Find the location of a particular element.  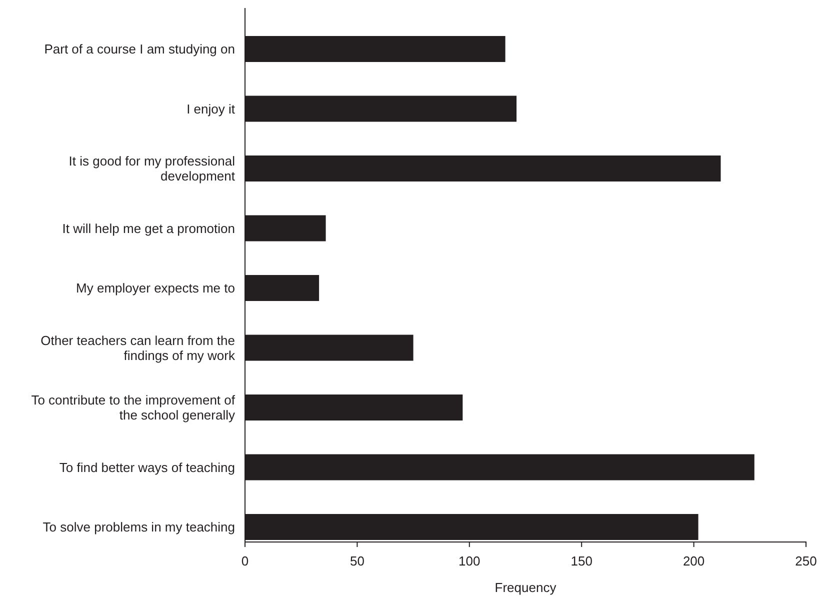

y-tick-label: My employer expects me to is located at coordinates (155, 288).